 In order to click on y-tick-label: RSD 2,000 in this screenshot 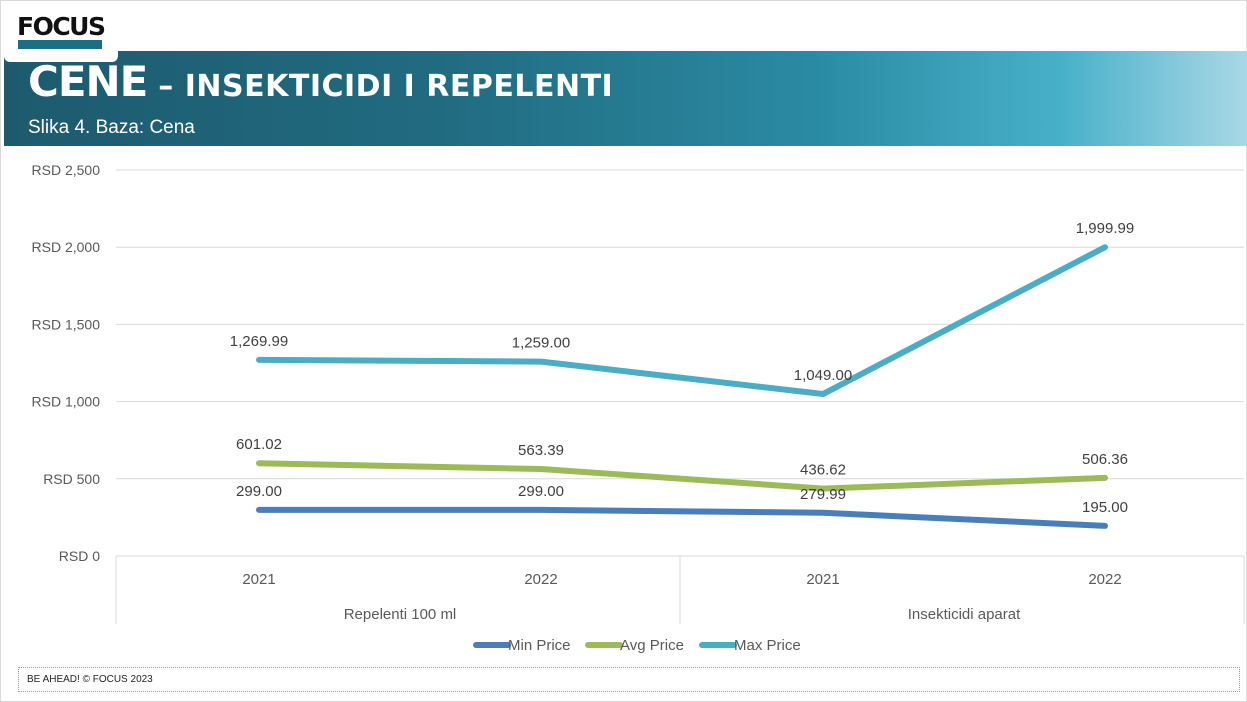, I will do `click(66, 247)`.